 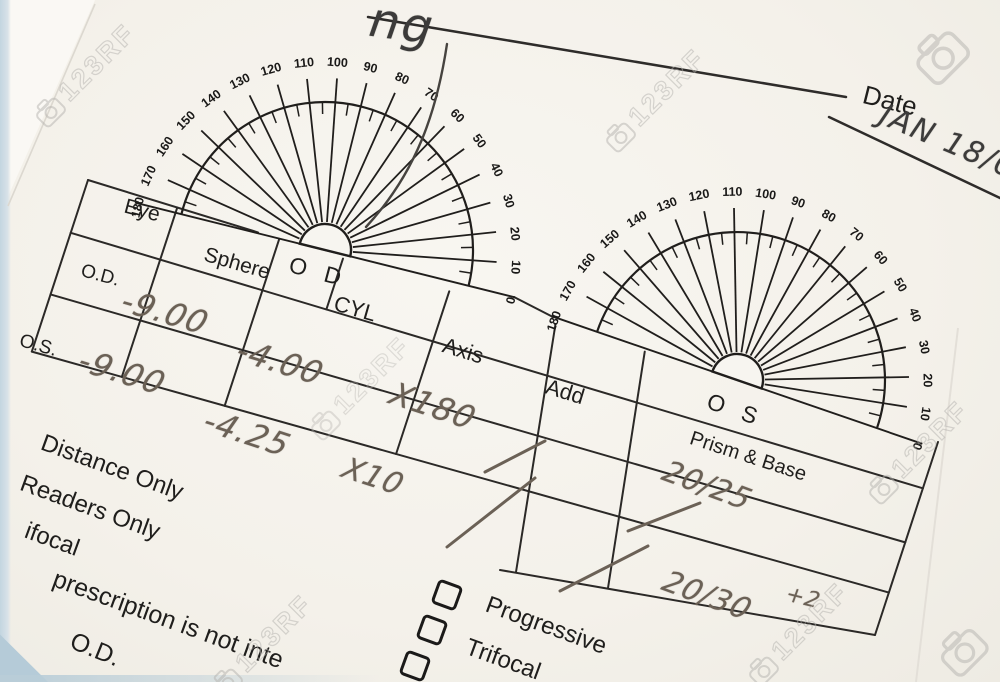 What do you see at coordinates (122, 372) in the screenshot?
I see `sphere-os-value: -9.00` at bounding box center [122, 372].